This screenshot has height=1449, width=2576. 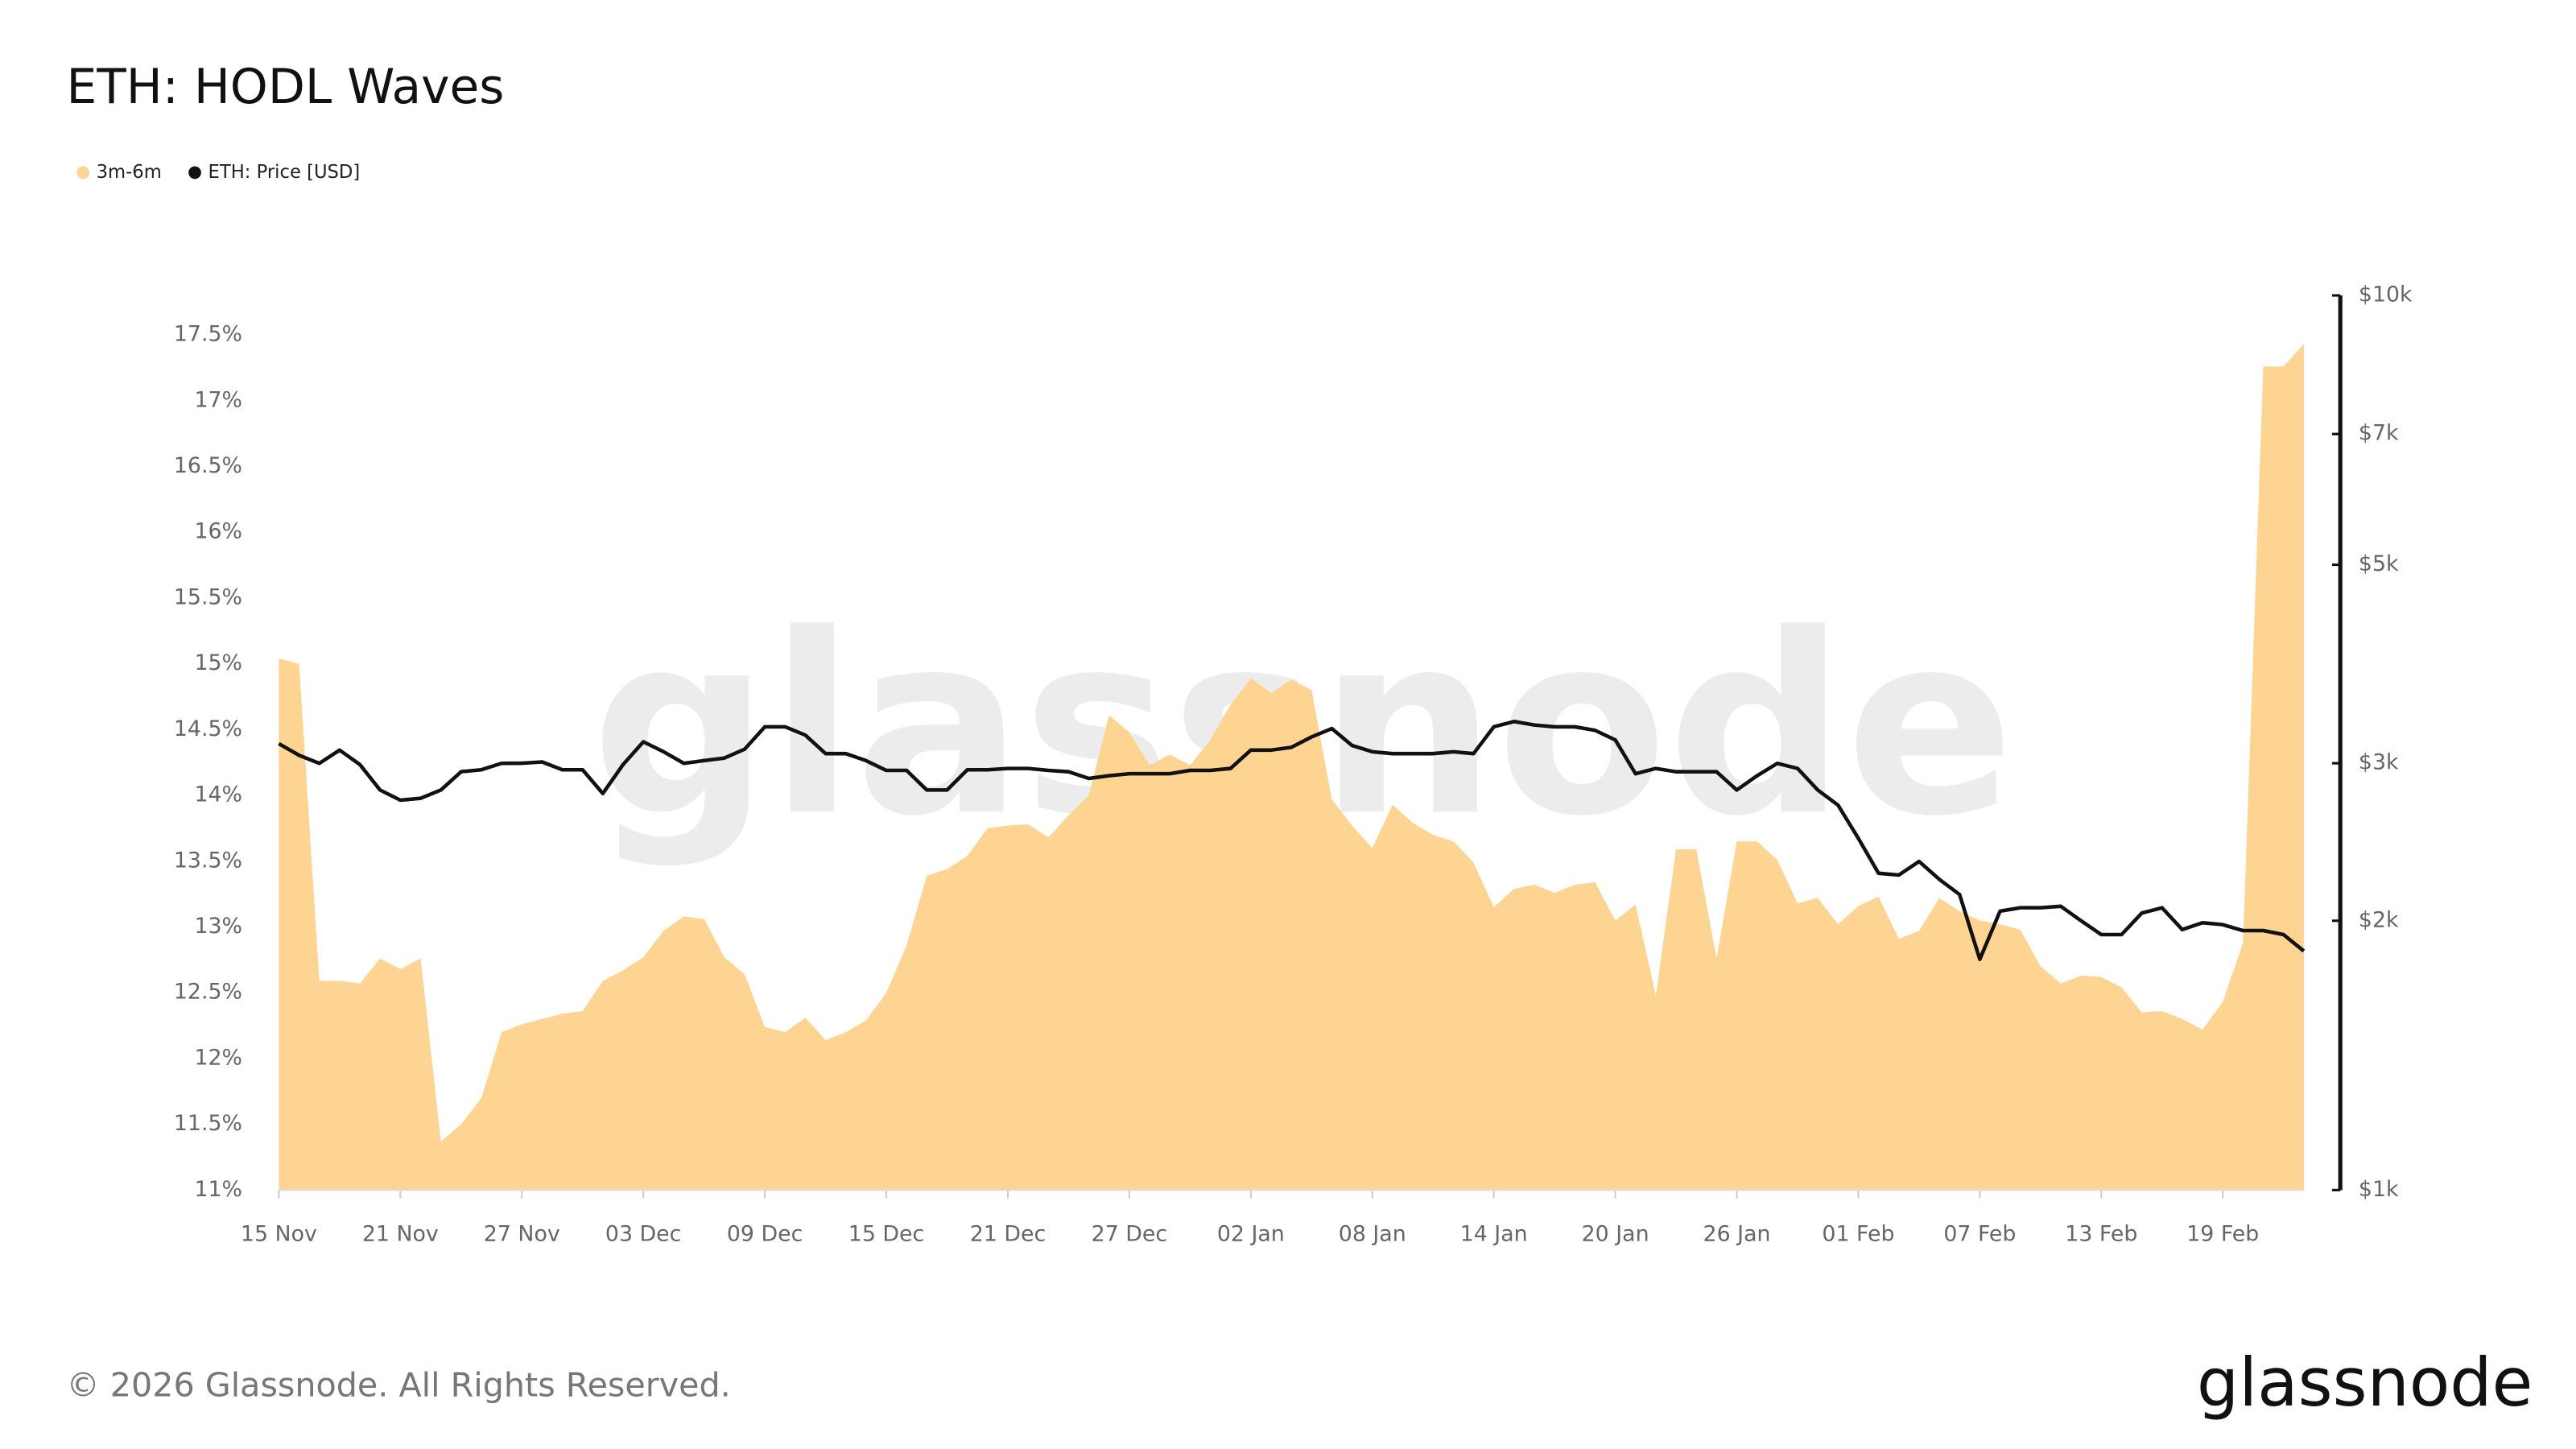 What do you see at coordinates (1129, 1234) in the screenshot?
I see `x-tick-label: 27 Dec` at bounding box center [1129, 1234].